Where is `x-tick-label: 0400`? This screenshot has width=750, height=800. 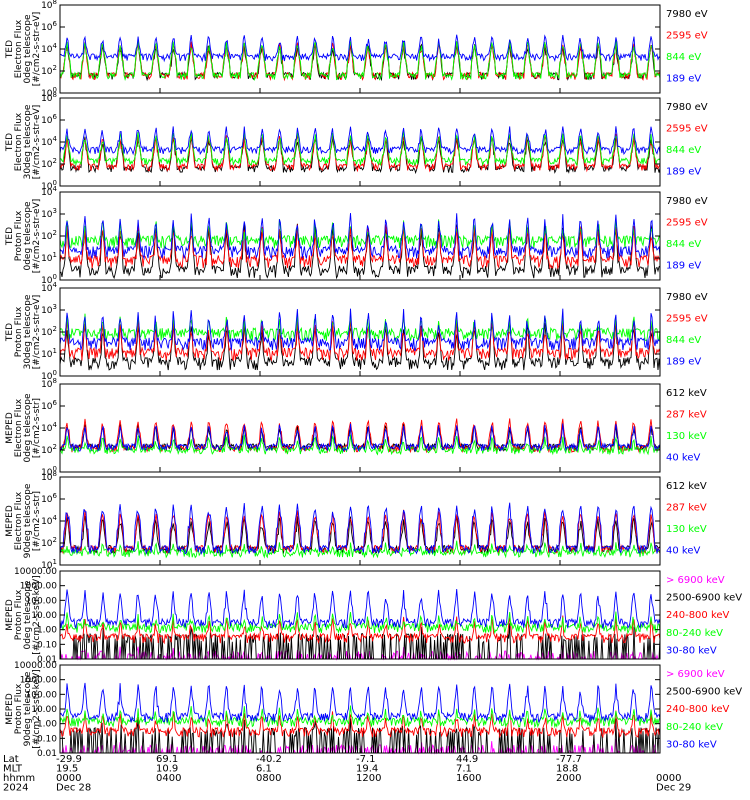 x-tick-label: 0400 is located at coordinates (168, 778).